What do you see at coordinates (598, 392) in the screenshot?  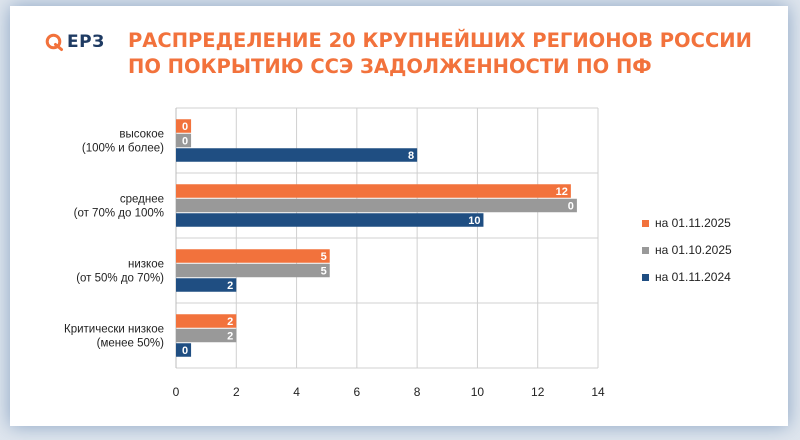 I see `x-tick-label: 14` at bounding box center [598, 392].